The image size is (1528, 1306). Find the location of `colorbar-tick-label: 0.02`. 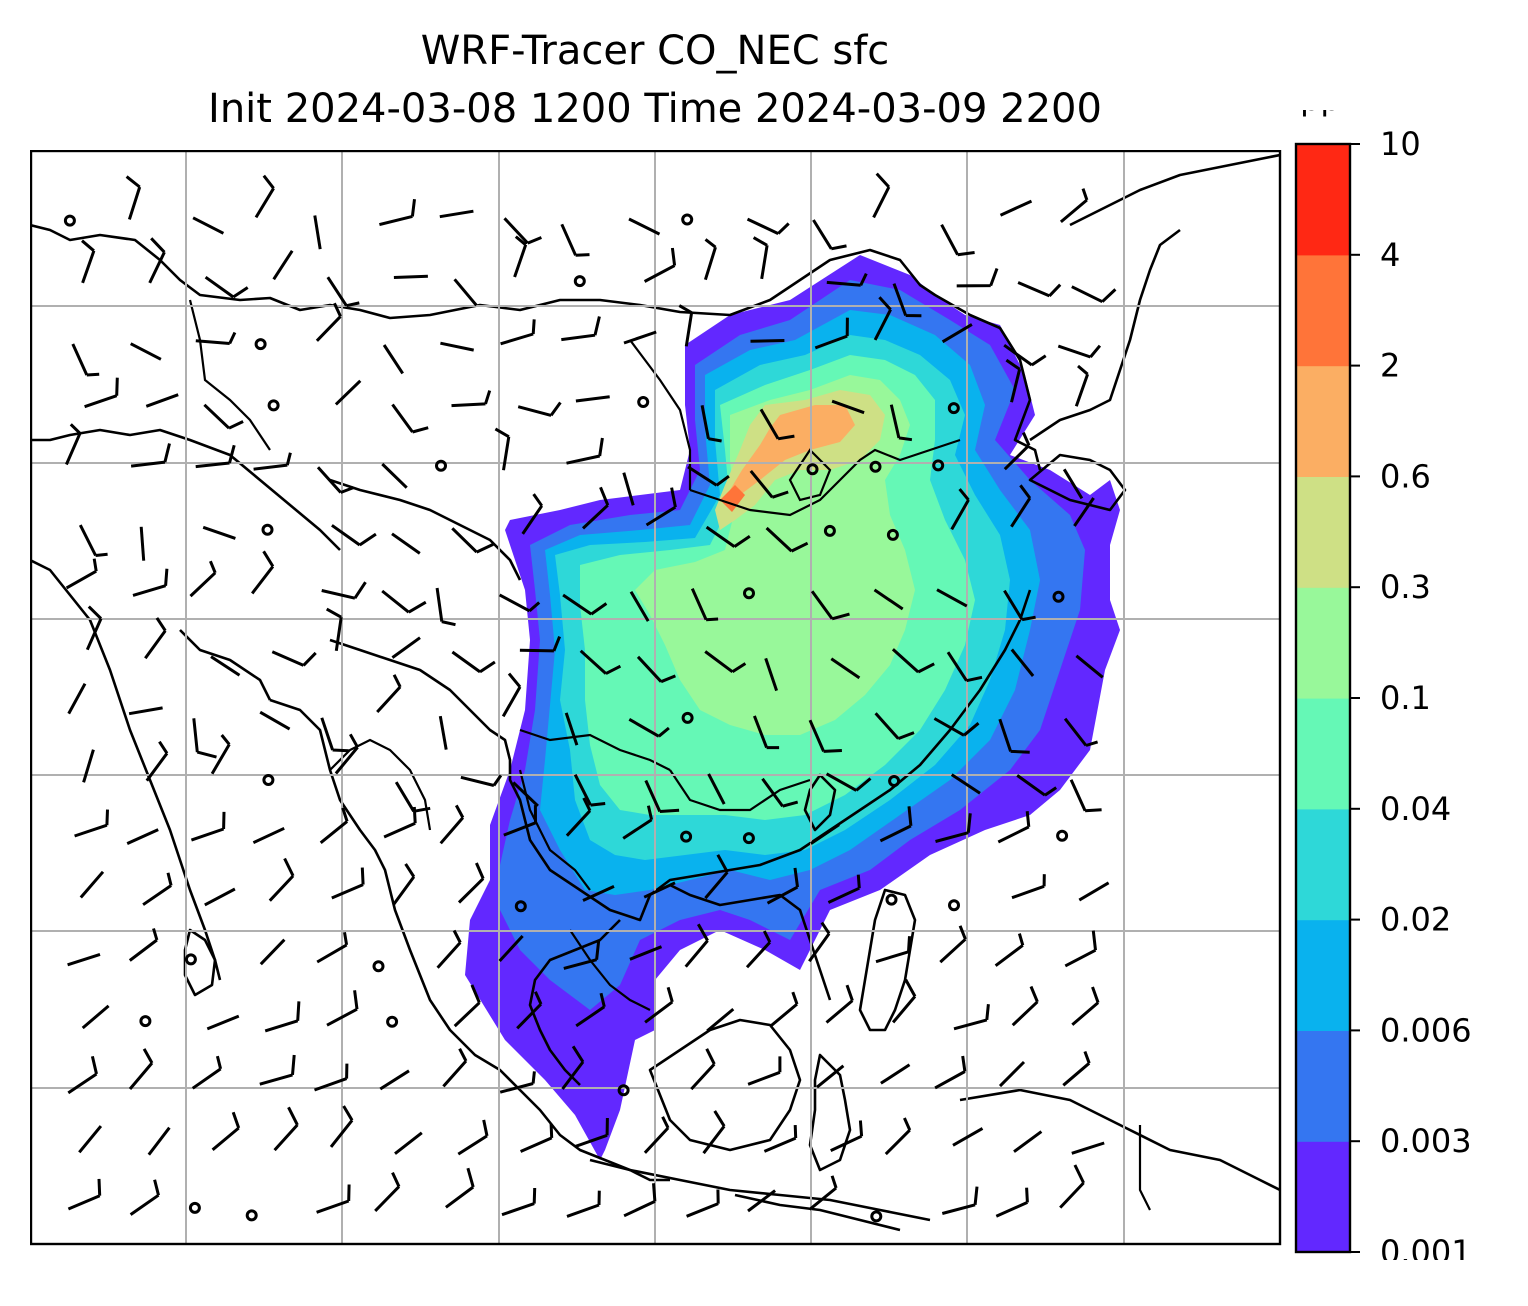

colorbar-tick-label: 0.02 is located at coordinates (1415, 920).